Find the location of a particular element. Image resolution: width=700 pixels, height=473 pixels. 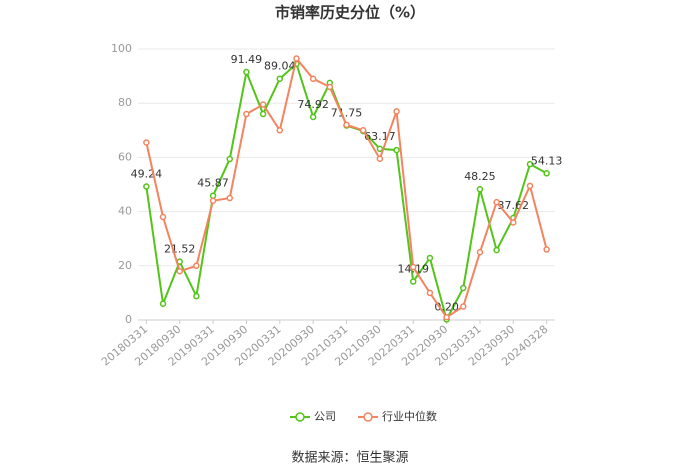

y-tick-label: 20 is located at coordinates (125, 265).